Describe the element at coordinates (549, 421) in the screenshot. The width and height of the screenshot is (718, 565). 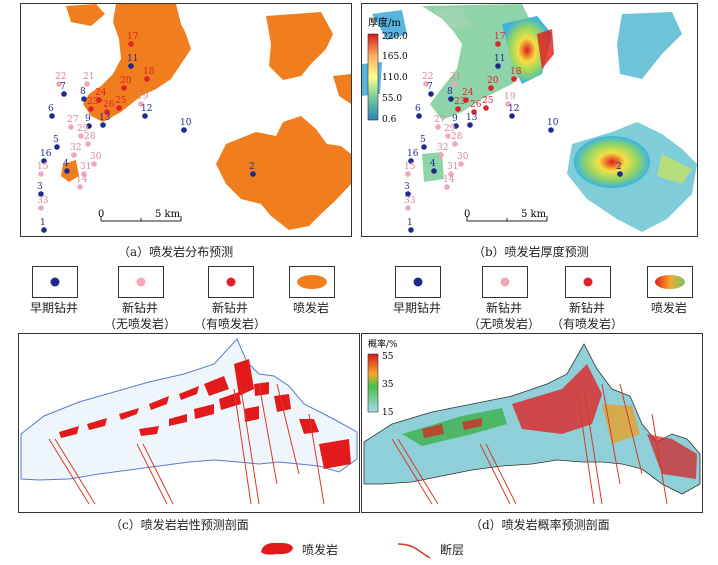
I see `probability-hot-zones` at that location.